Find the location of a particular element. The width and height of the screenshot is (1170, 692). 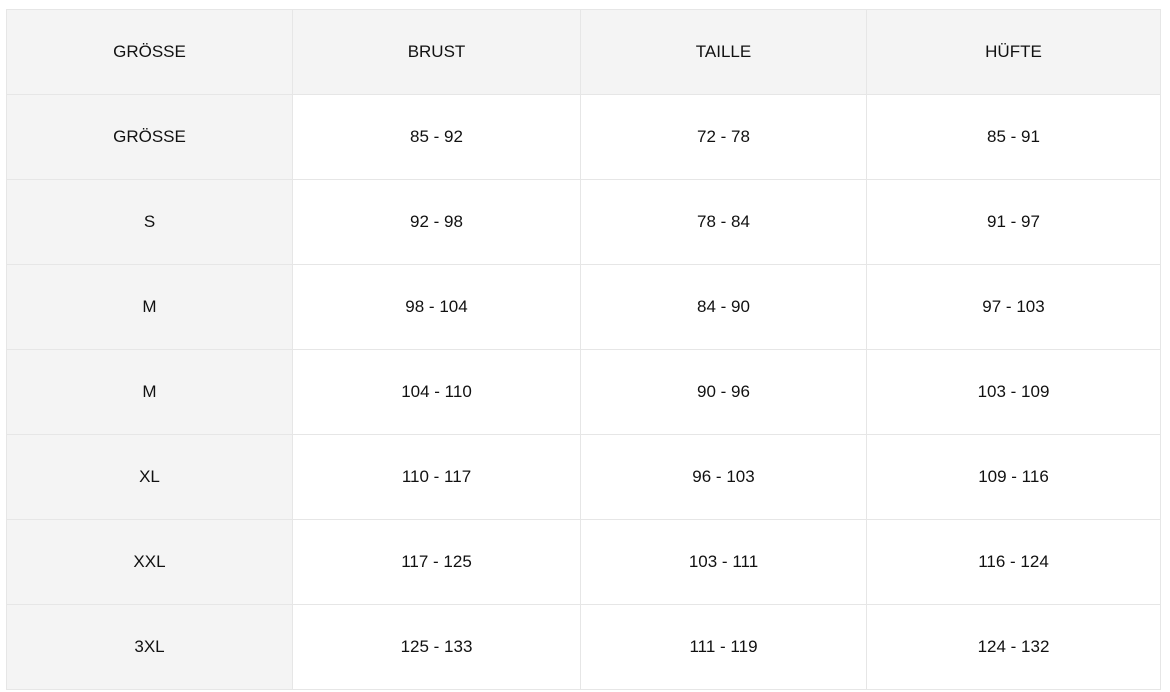

table-row: M 104 - 110 90 - 96 103 - 109 is located at coordinates (583, 392).